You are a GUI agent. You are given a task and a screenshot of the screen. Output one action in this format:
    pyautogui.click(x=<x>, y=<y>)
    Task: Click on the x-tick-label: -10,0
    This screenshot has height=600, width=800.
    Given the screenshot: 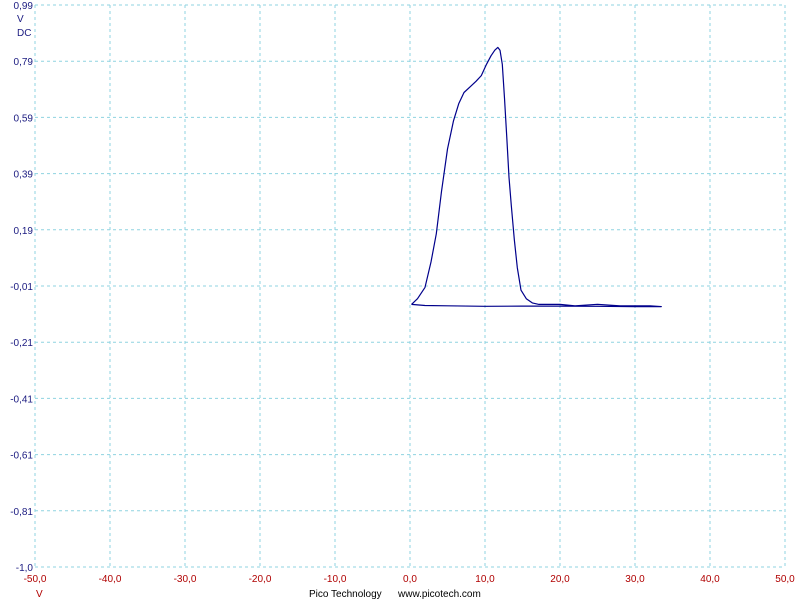 What is the action you would take?
    pyautogui.click(x=335, y=579)
    